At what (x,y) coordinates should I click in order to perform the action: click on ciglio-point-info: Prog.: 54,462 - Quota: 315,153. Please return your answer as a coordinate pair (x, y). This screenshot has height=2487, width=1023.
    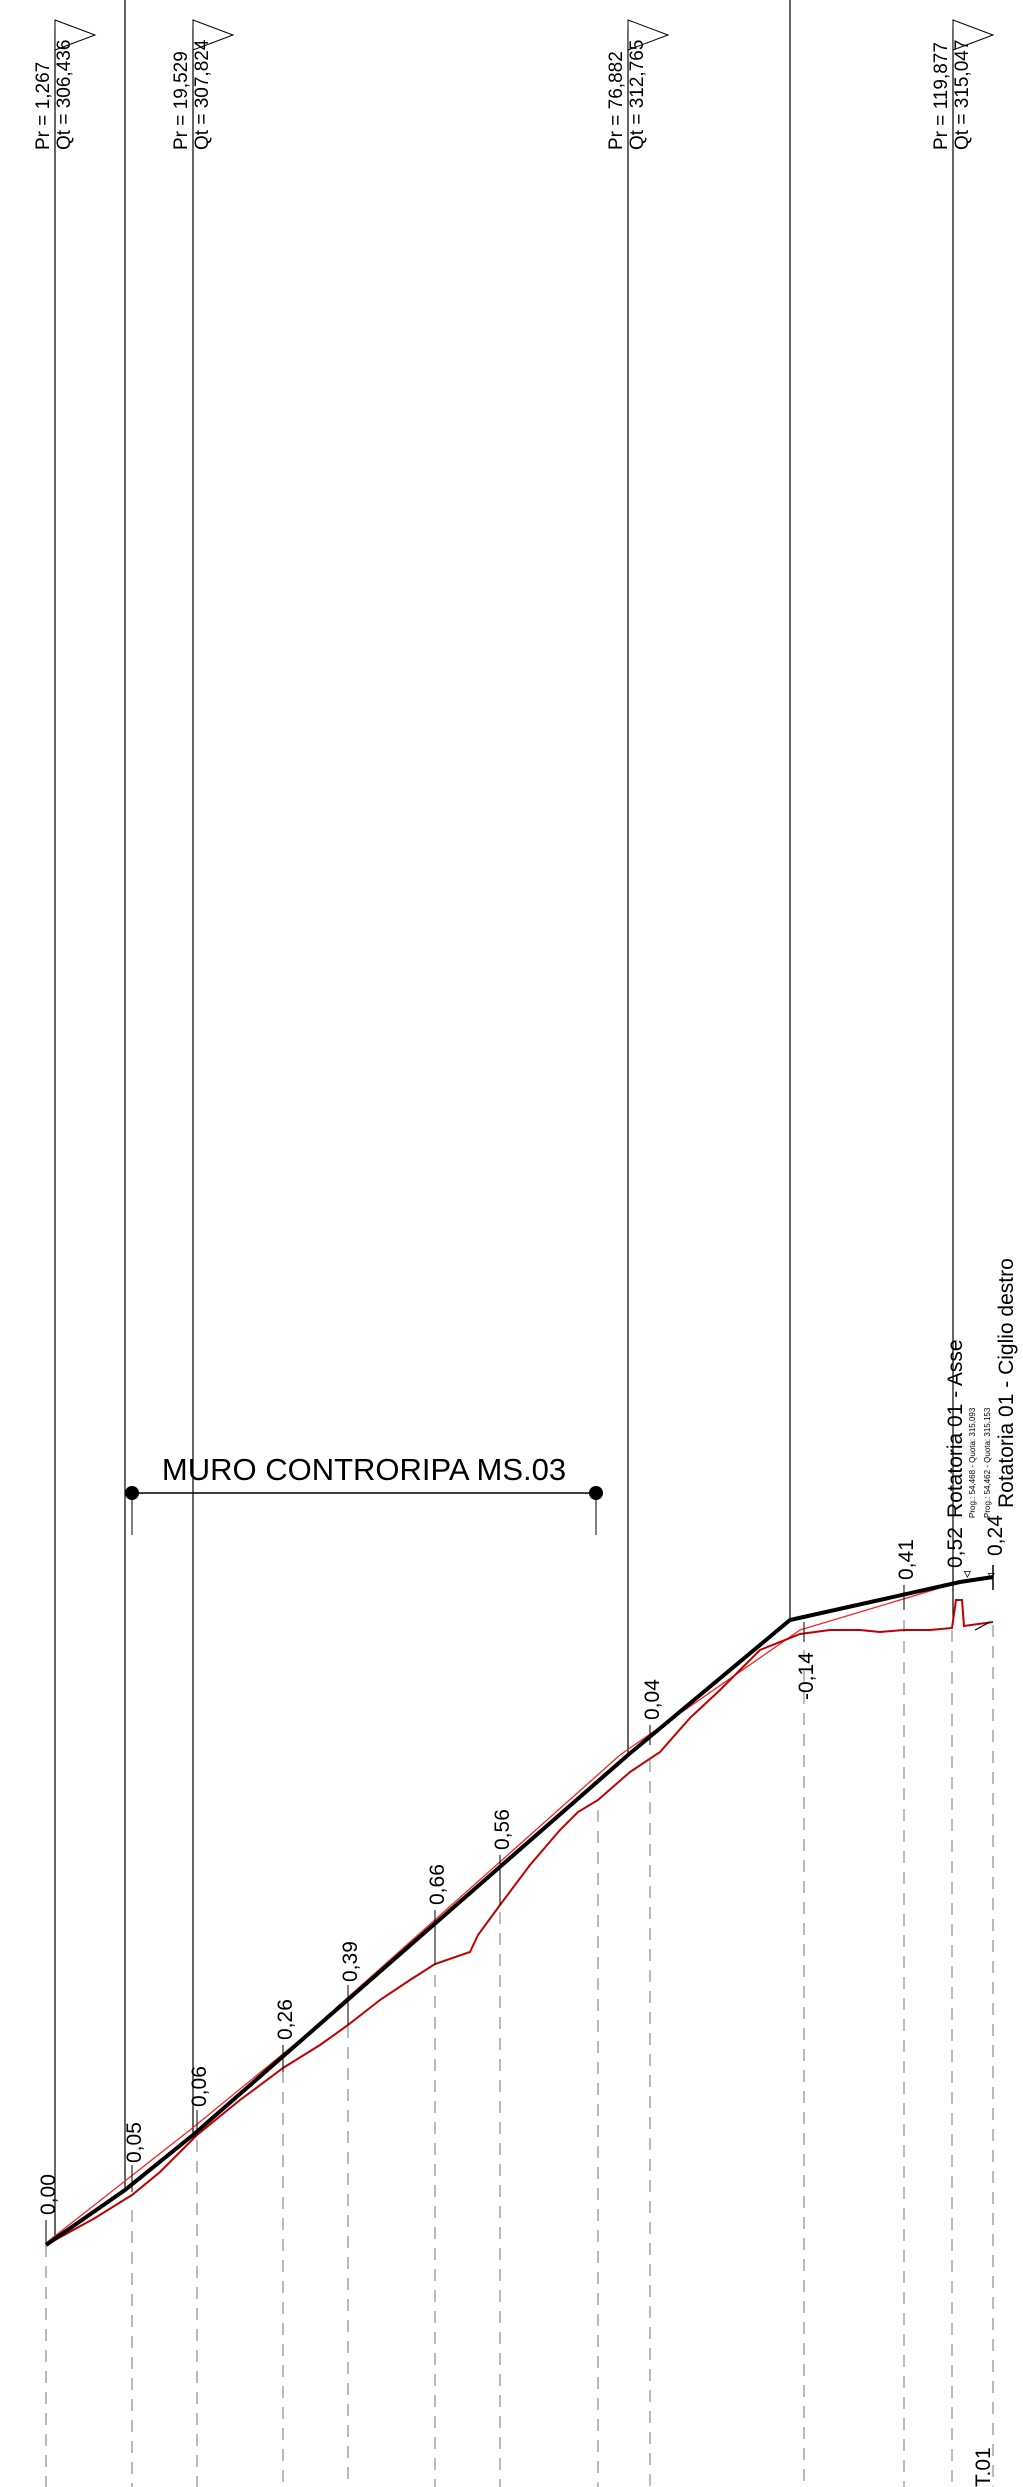
    Looking at the image, I should click on (987, 1462).